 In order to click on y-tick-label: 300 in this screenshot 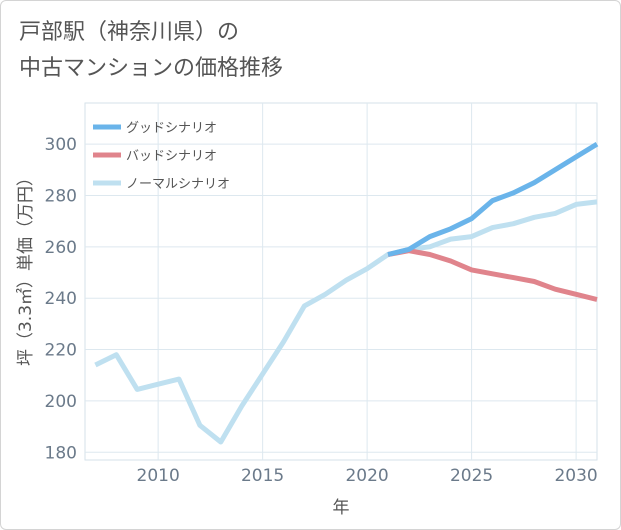, I will do `click(61, 145)`.